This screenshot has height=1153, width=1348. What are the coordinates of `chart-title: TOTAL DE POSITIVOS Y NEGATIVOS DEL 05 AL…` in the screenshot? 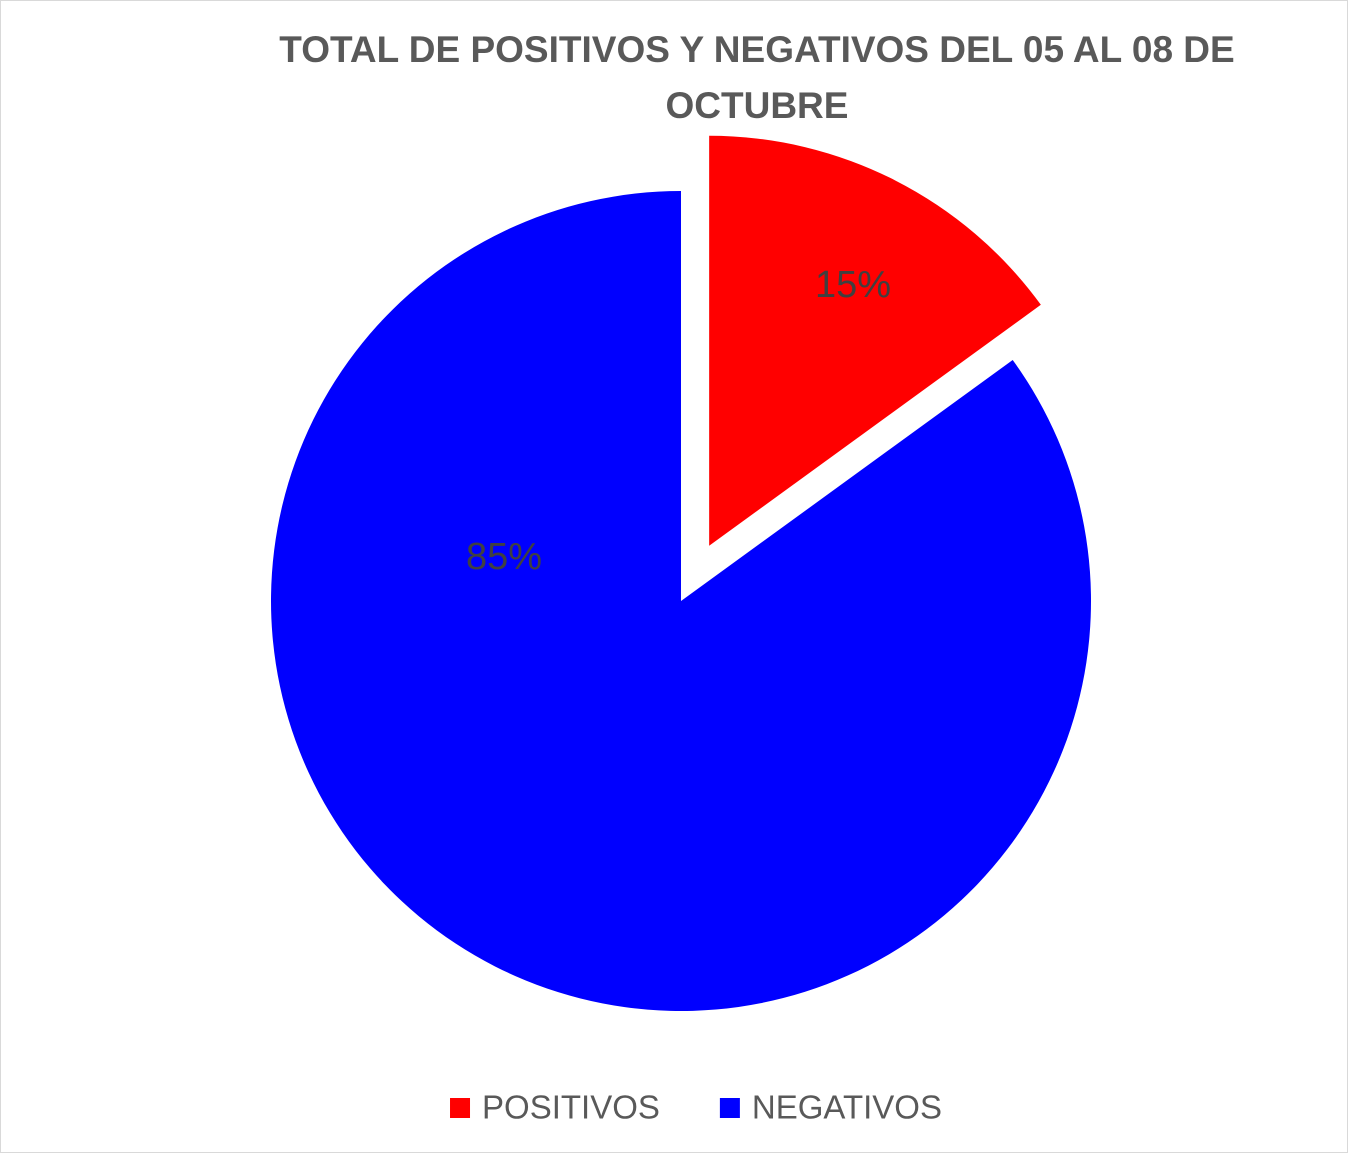 It's located at (757, 77).